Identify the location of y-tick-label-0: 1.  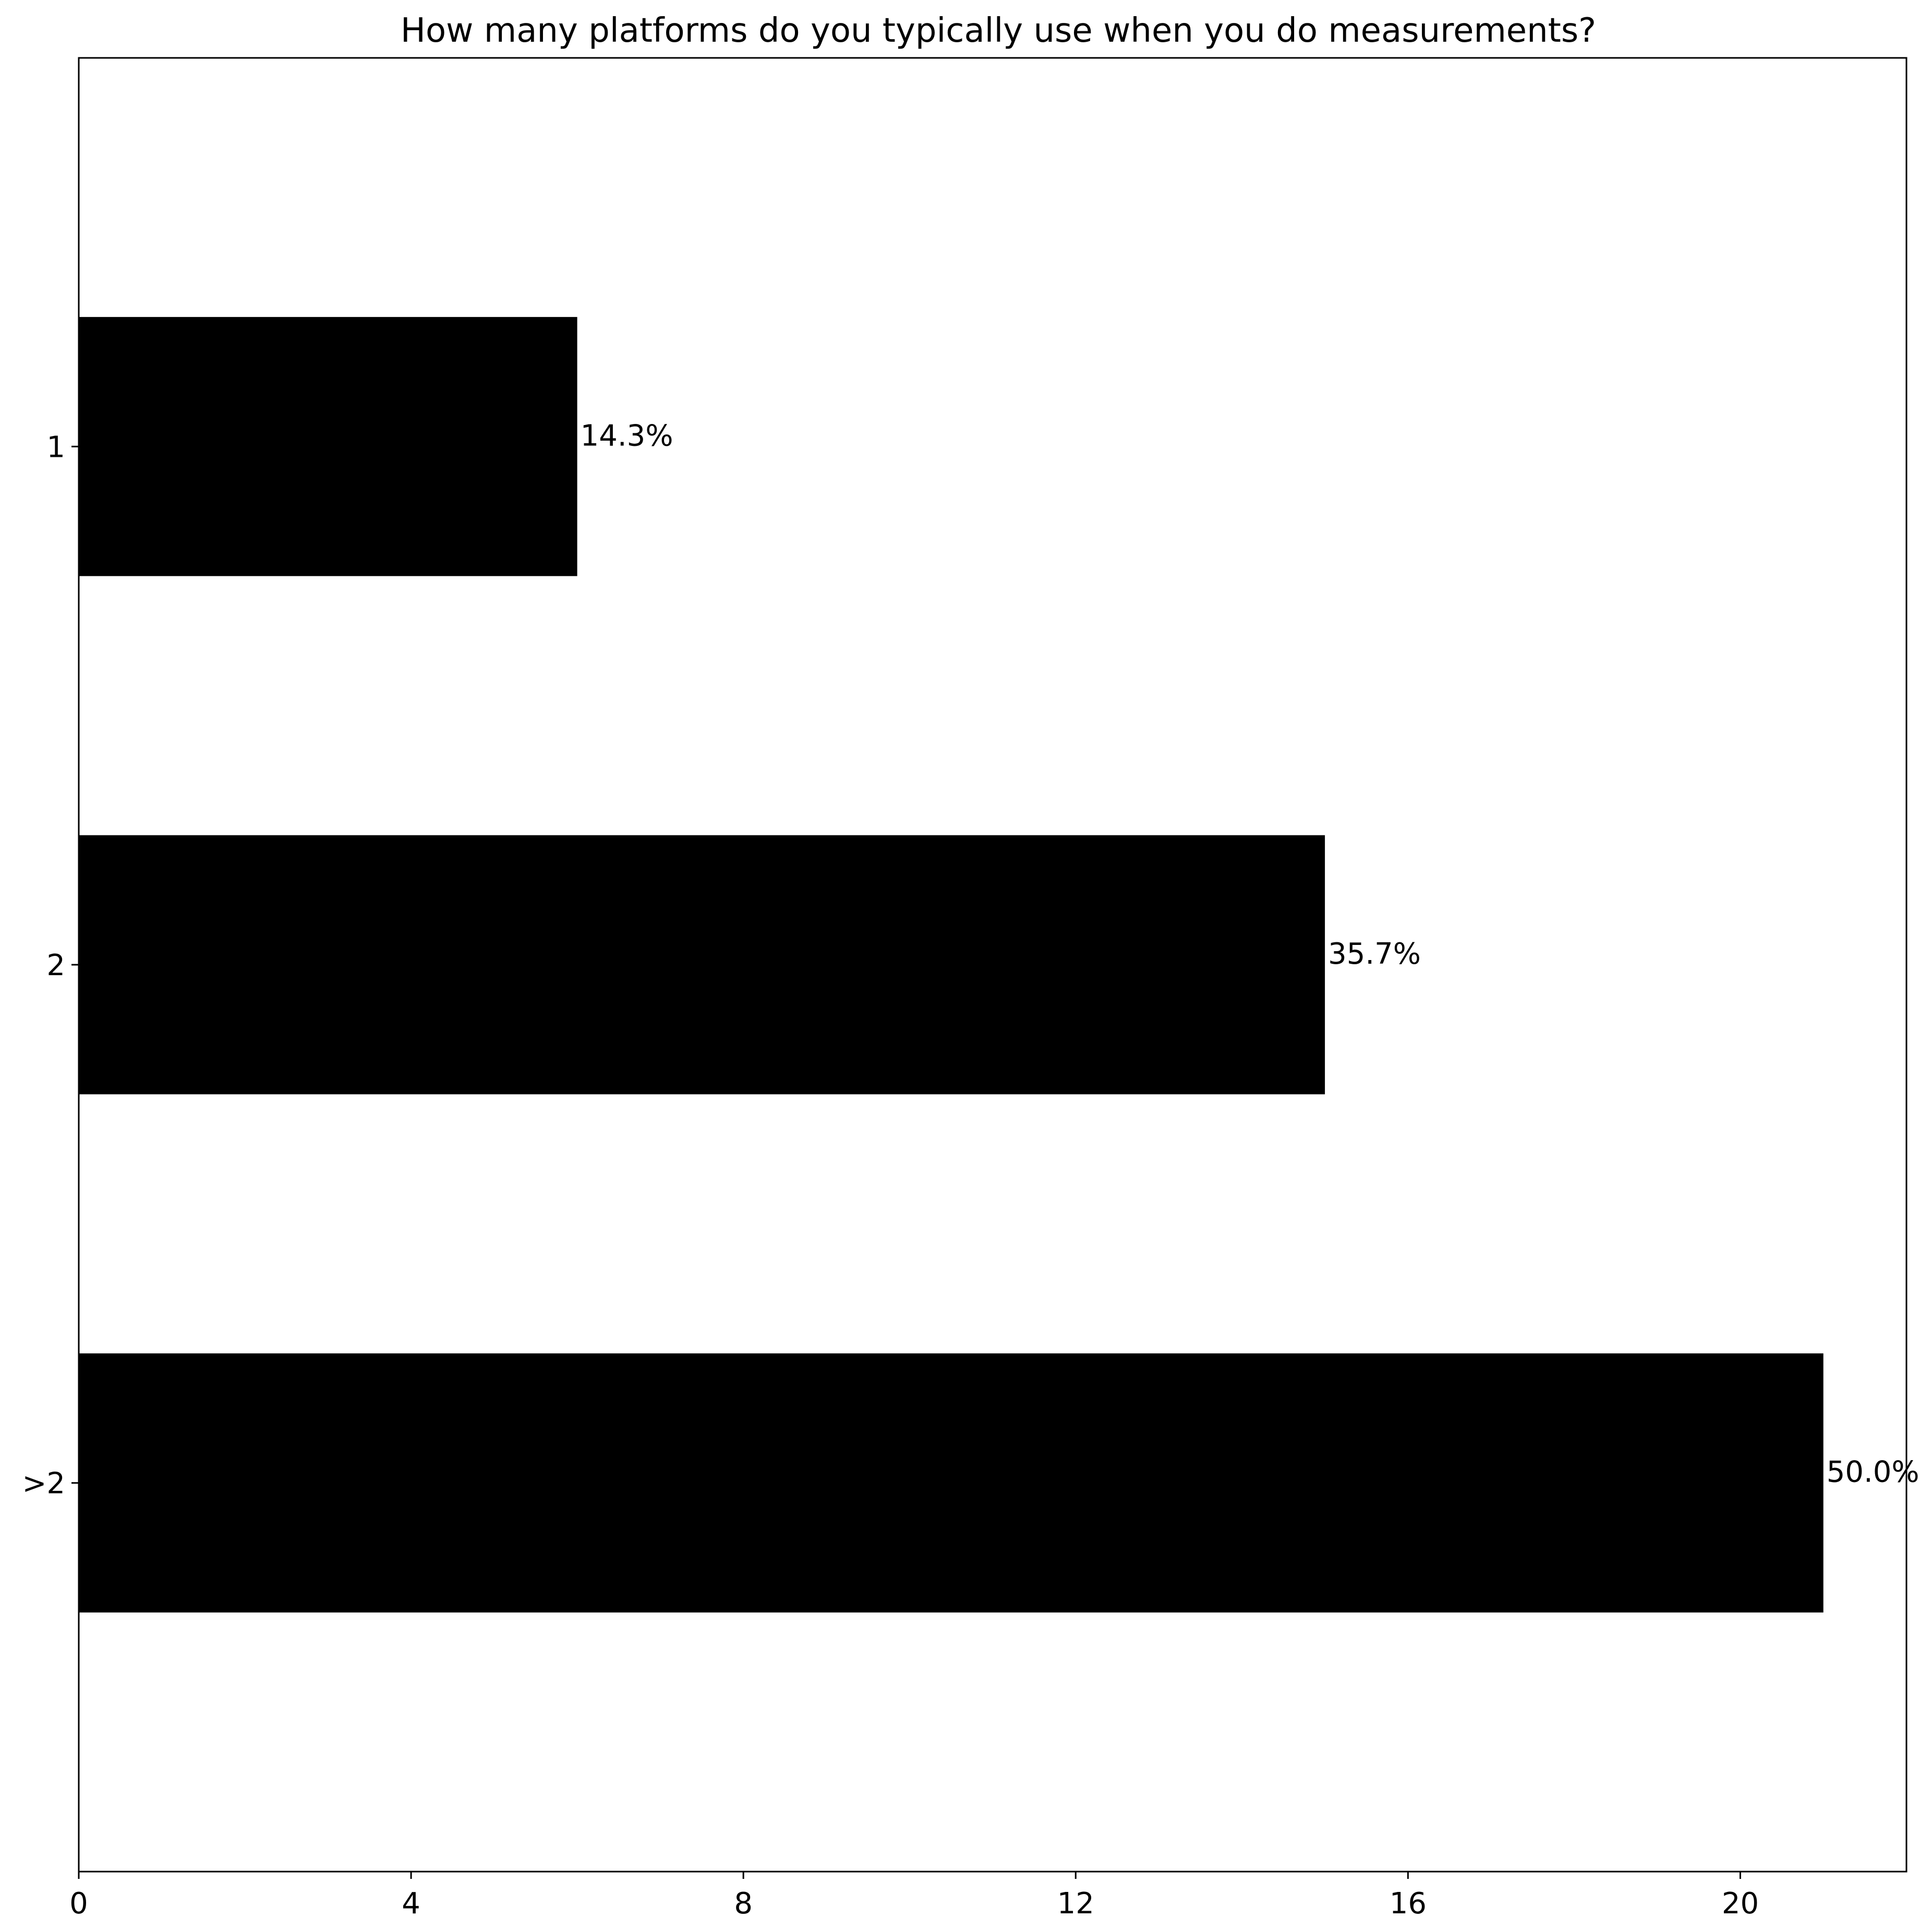
(55, 447).